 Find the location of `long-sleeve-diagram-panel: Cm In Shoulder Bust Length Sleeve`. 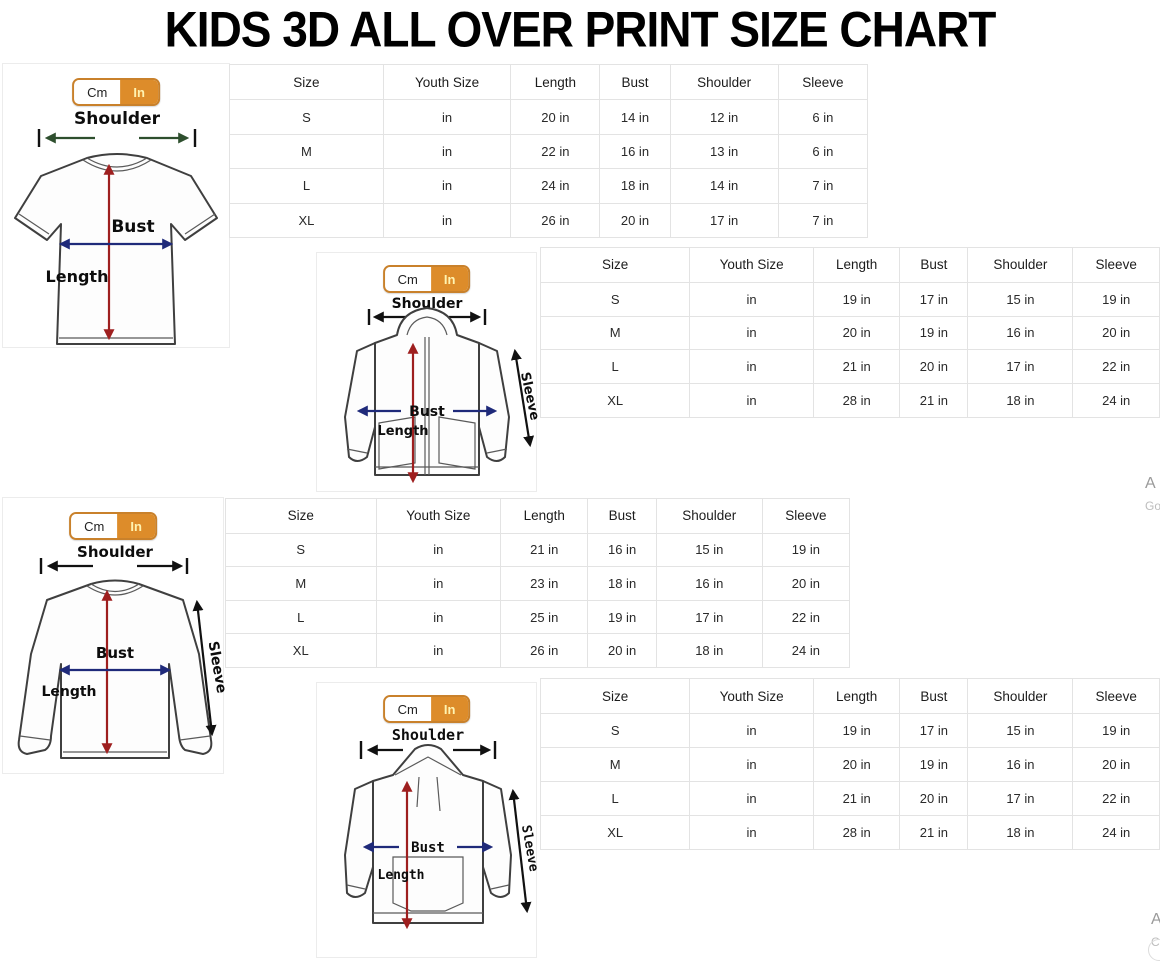

long-sleeve-diagram-panel: Cm In Shoulder Bust Length Sleeve is located at coordinates (113, 635).